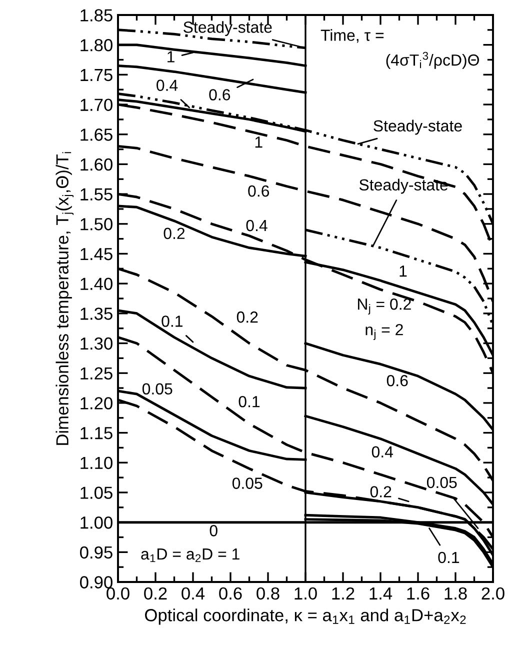 This screenshot has height=648, width=514. I want to click on y-tick-label: 1.85, so click(96, 15).